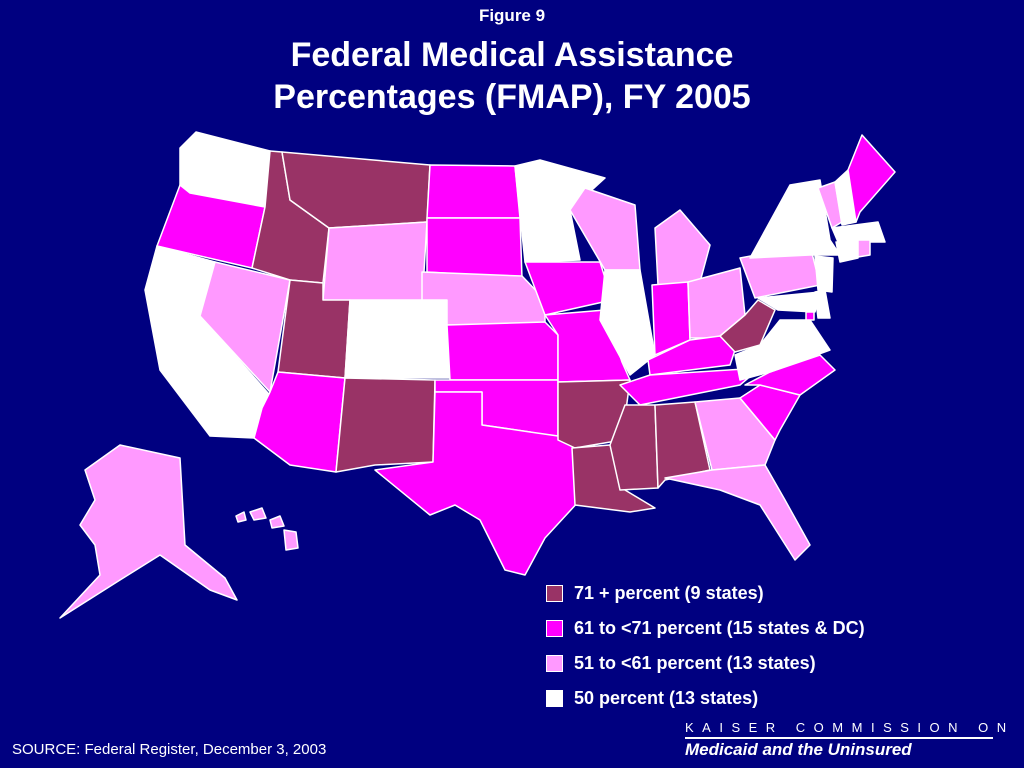 The height and width of the screenshot is (768, 1024). What do you see at coordinates (634, 447) in the screenshot?
I see `state-ms` at bounding box center [634, 447].